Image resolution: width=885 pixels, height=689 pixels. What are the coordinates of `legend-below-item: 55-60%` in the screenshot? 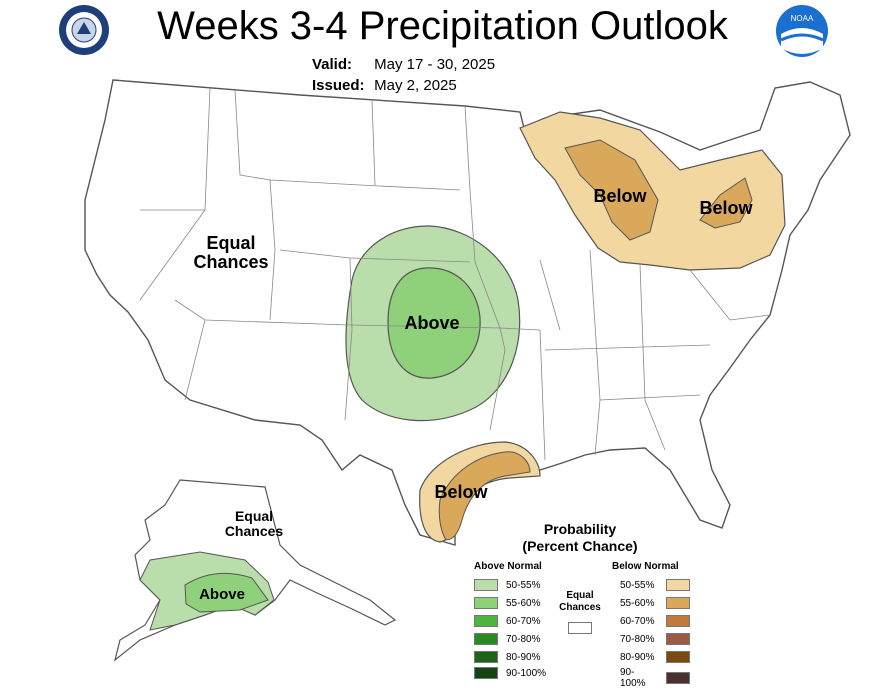 It's located at (655, 603).